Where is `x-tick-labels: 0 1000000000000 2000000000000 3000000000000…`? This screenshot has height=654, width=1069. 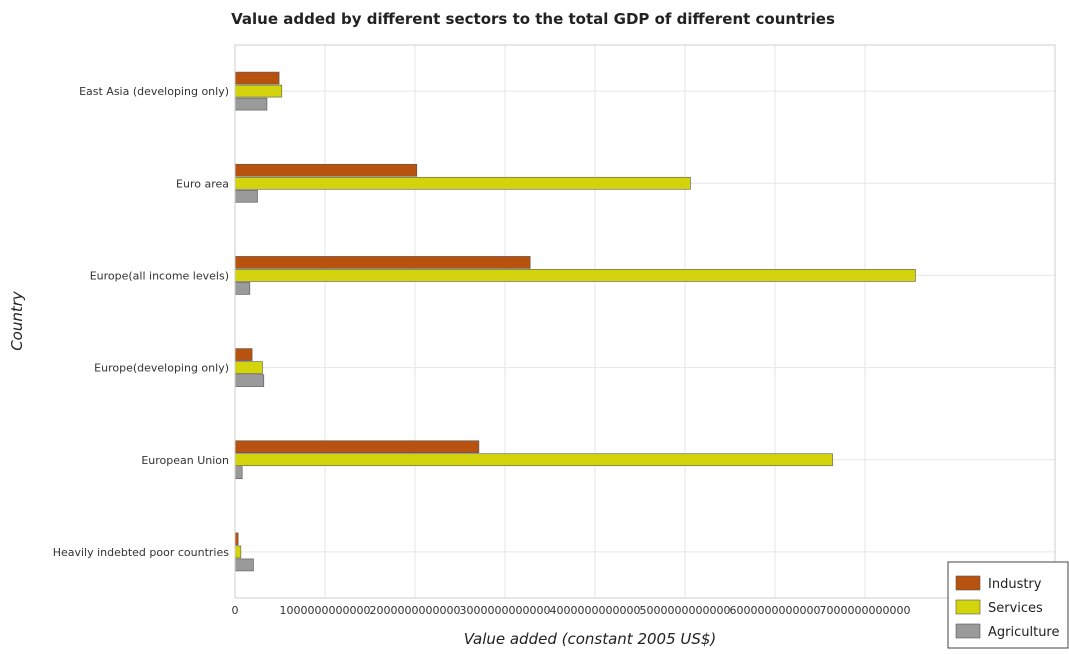 x-tick-labels: 0 1000000000000 2000000000000 3000000000000… is located at coordinates (571, 610).